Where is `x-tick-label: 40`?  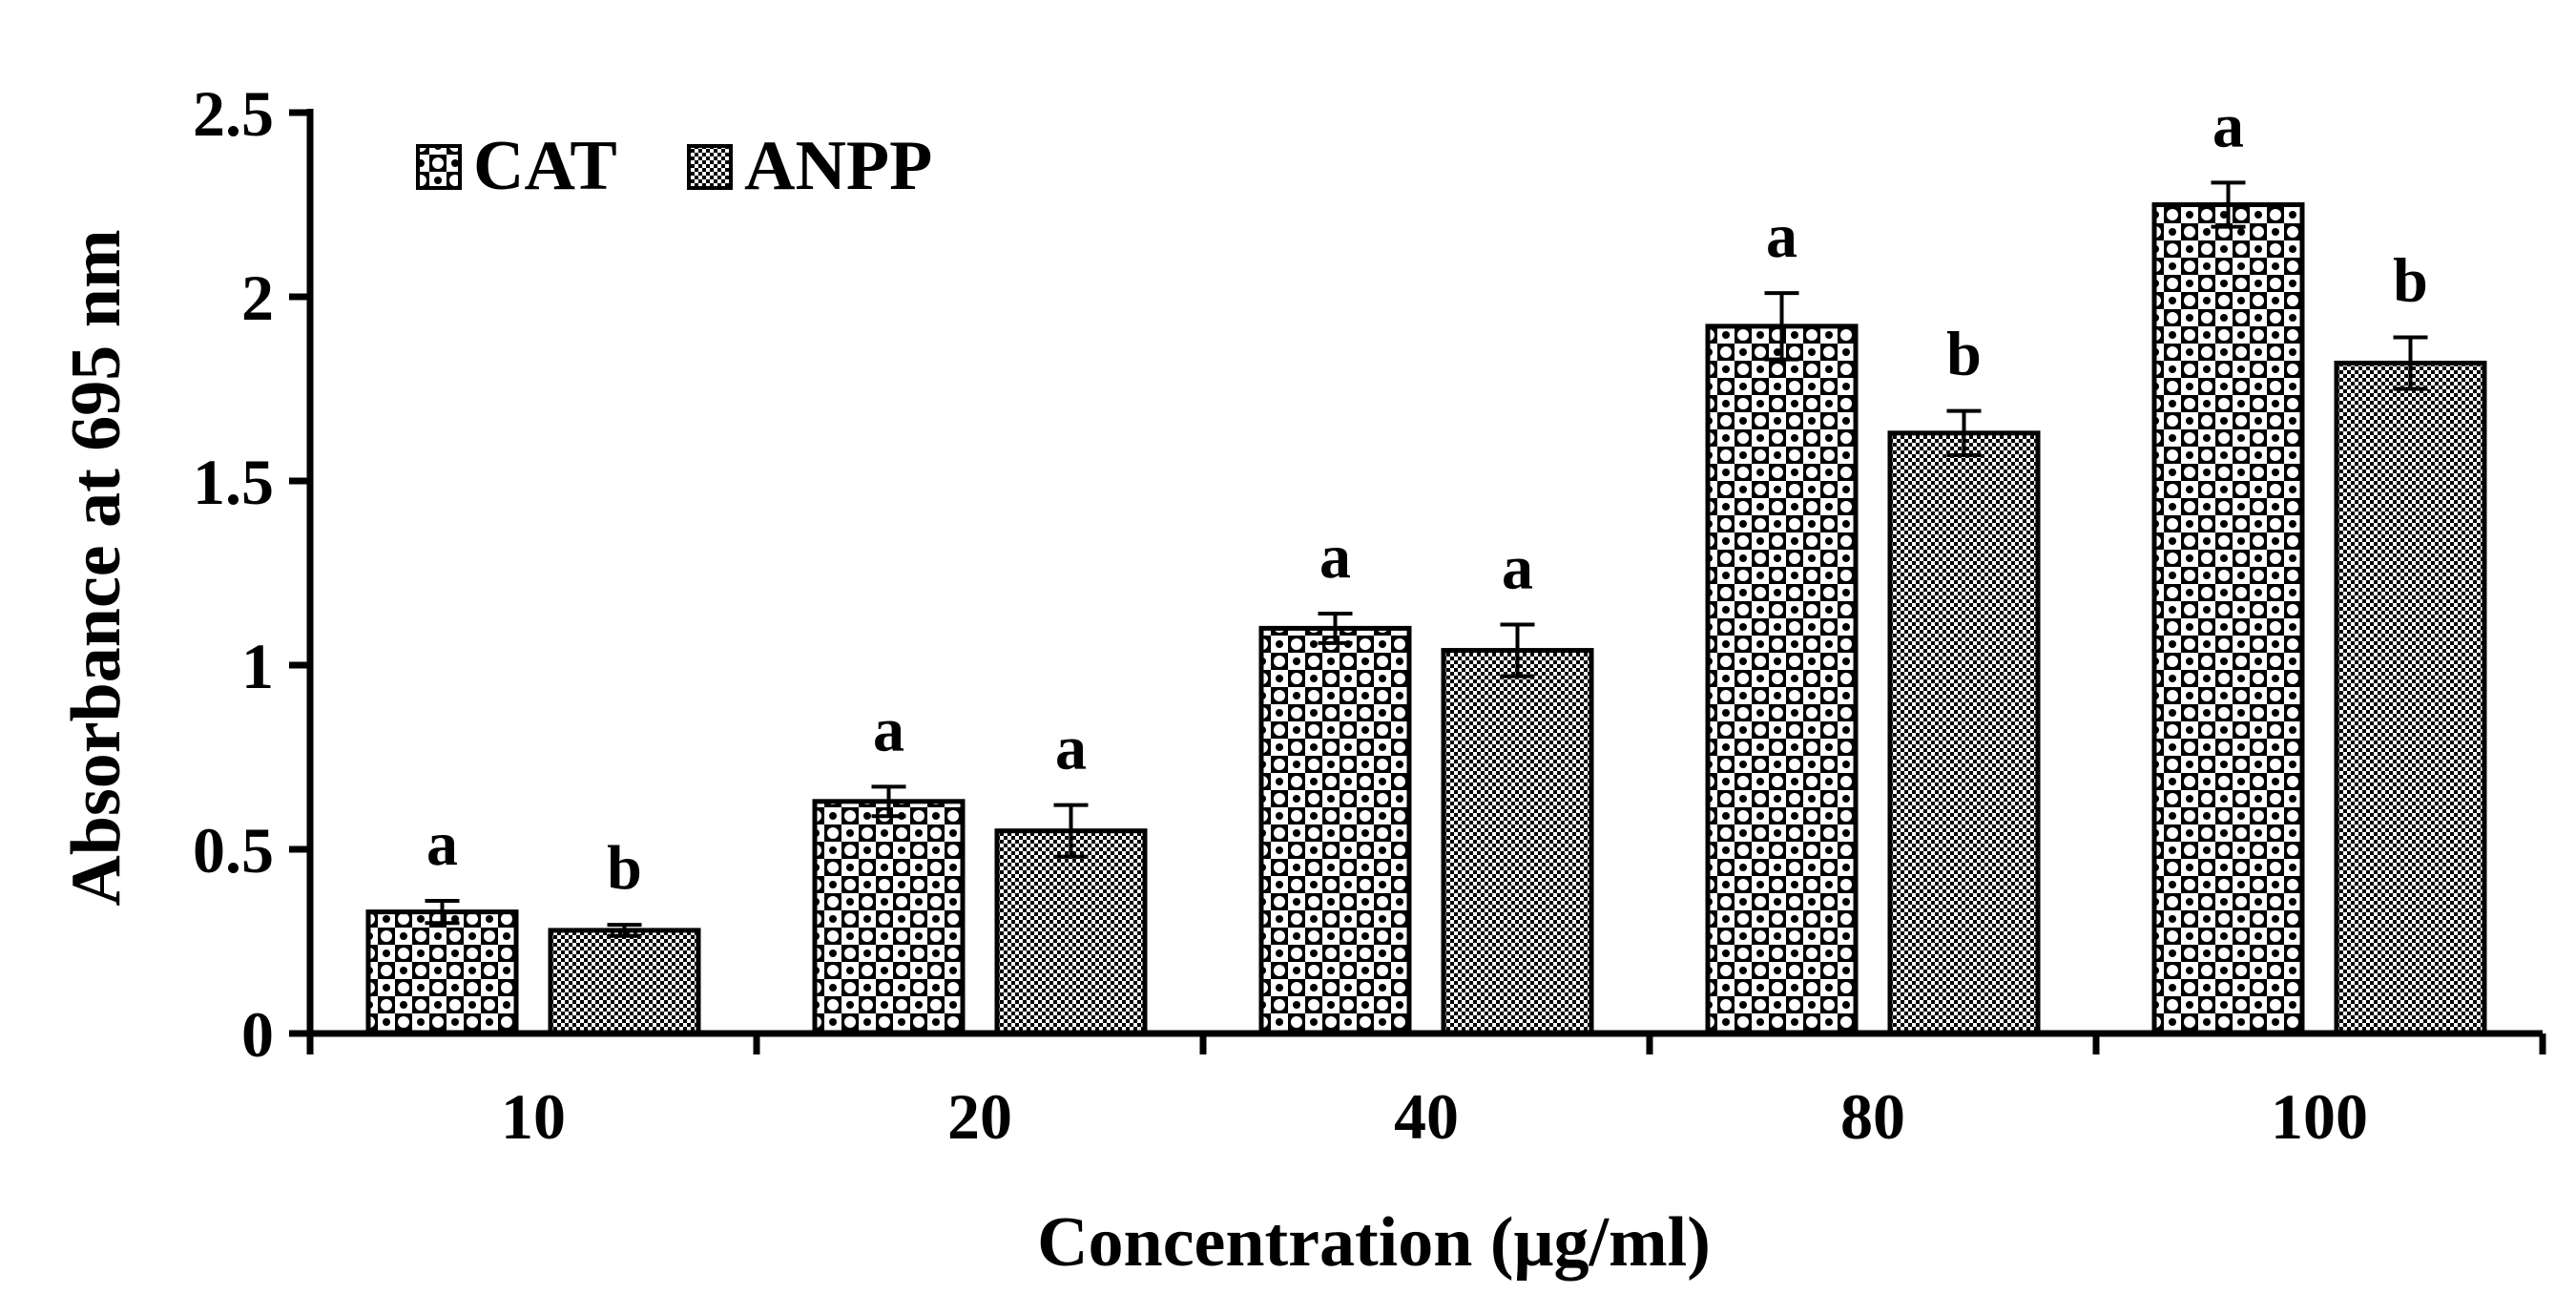
x-tick-label: 40 is located at coordinates (1426, 1116).